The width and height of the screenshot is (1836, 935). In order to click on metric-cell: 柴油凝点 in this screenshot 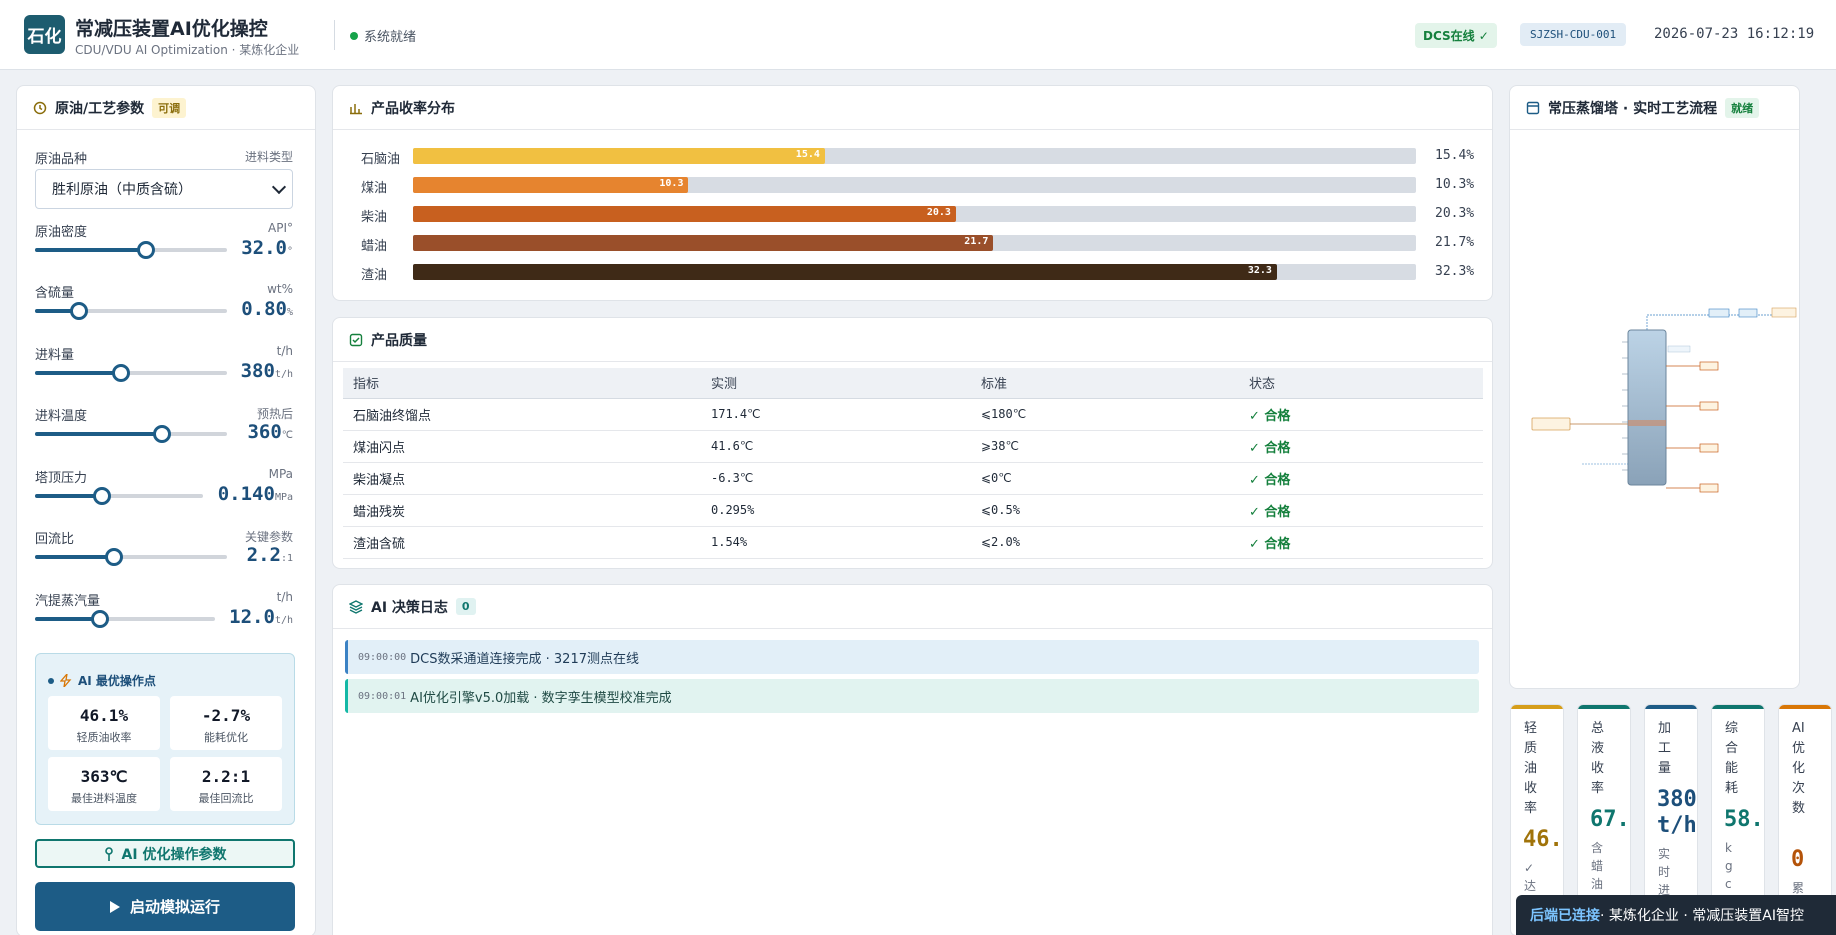, I will do `click(522, 478)`.